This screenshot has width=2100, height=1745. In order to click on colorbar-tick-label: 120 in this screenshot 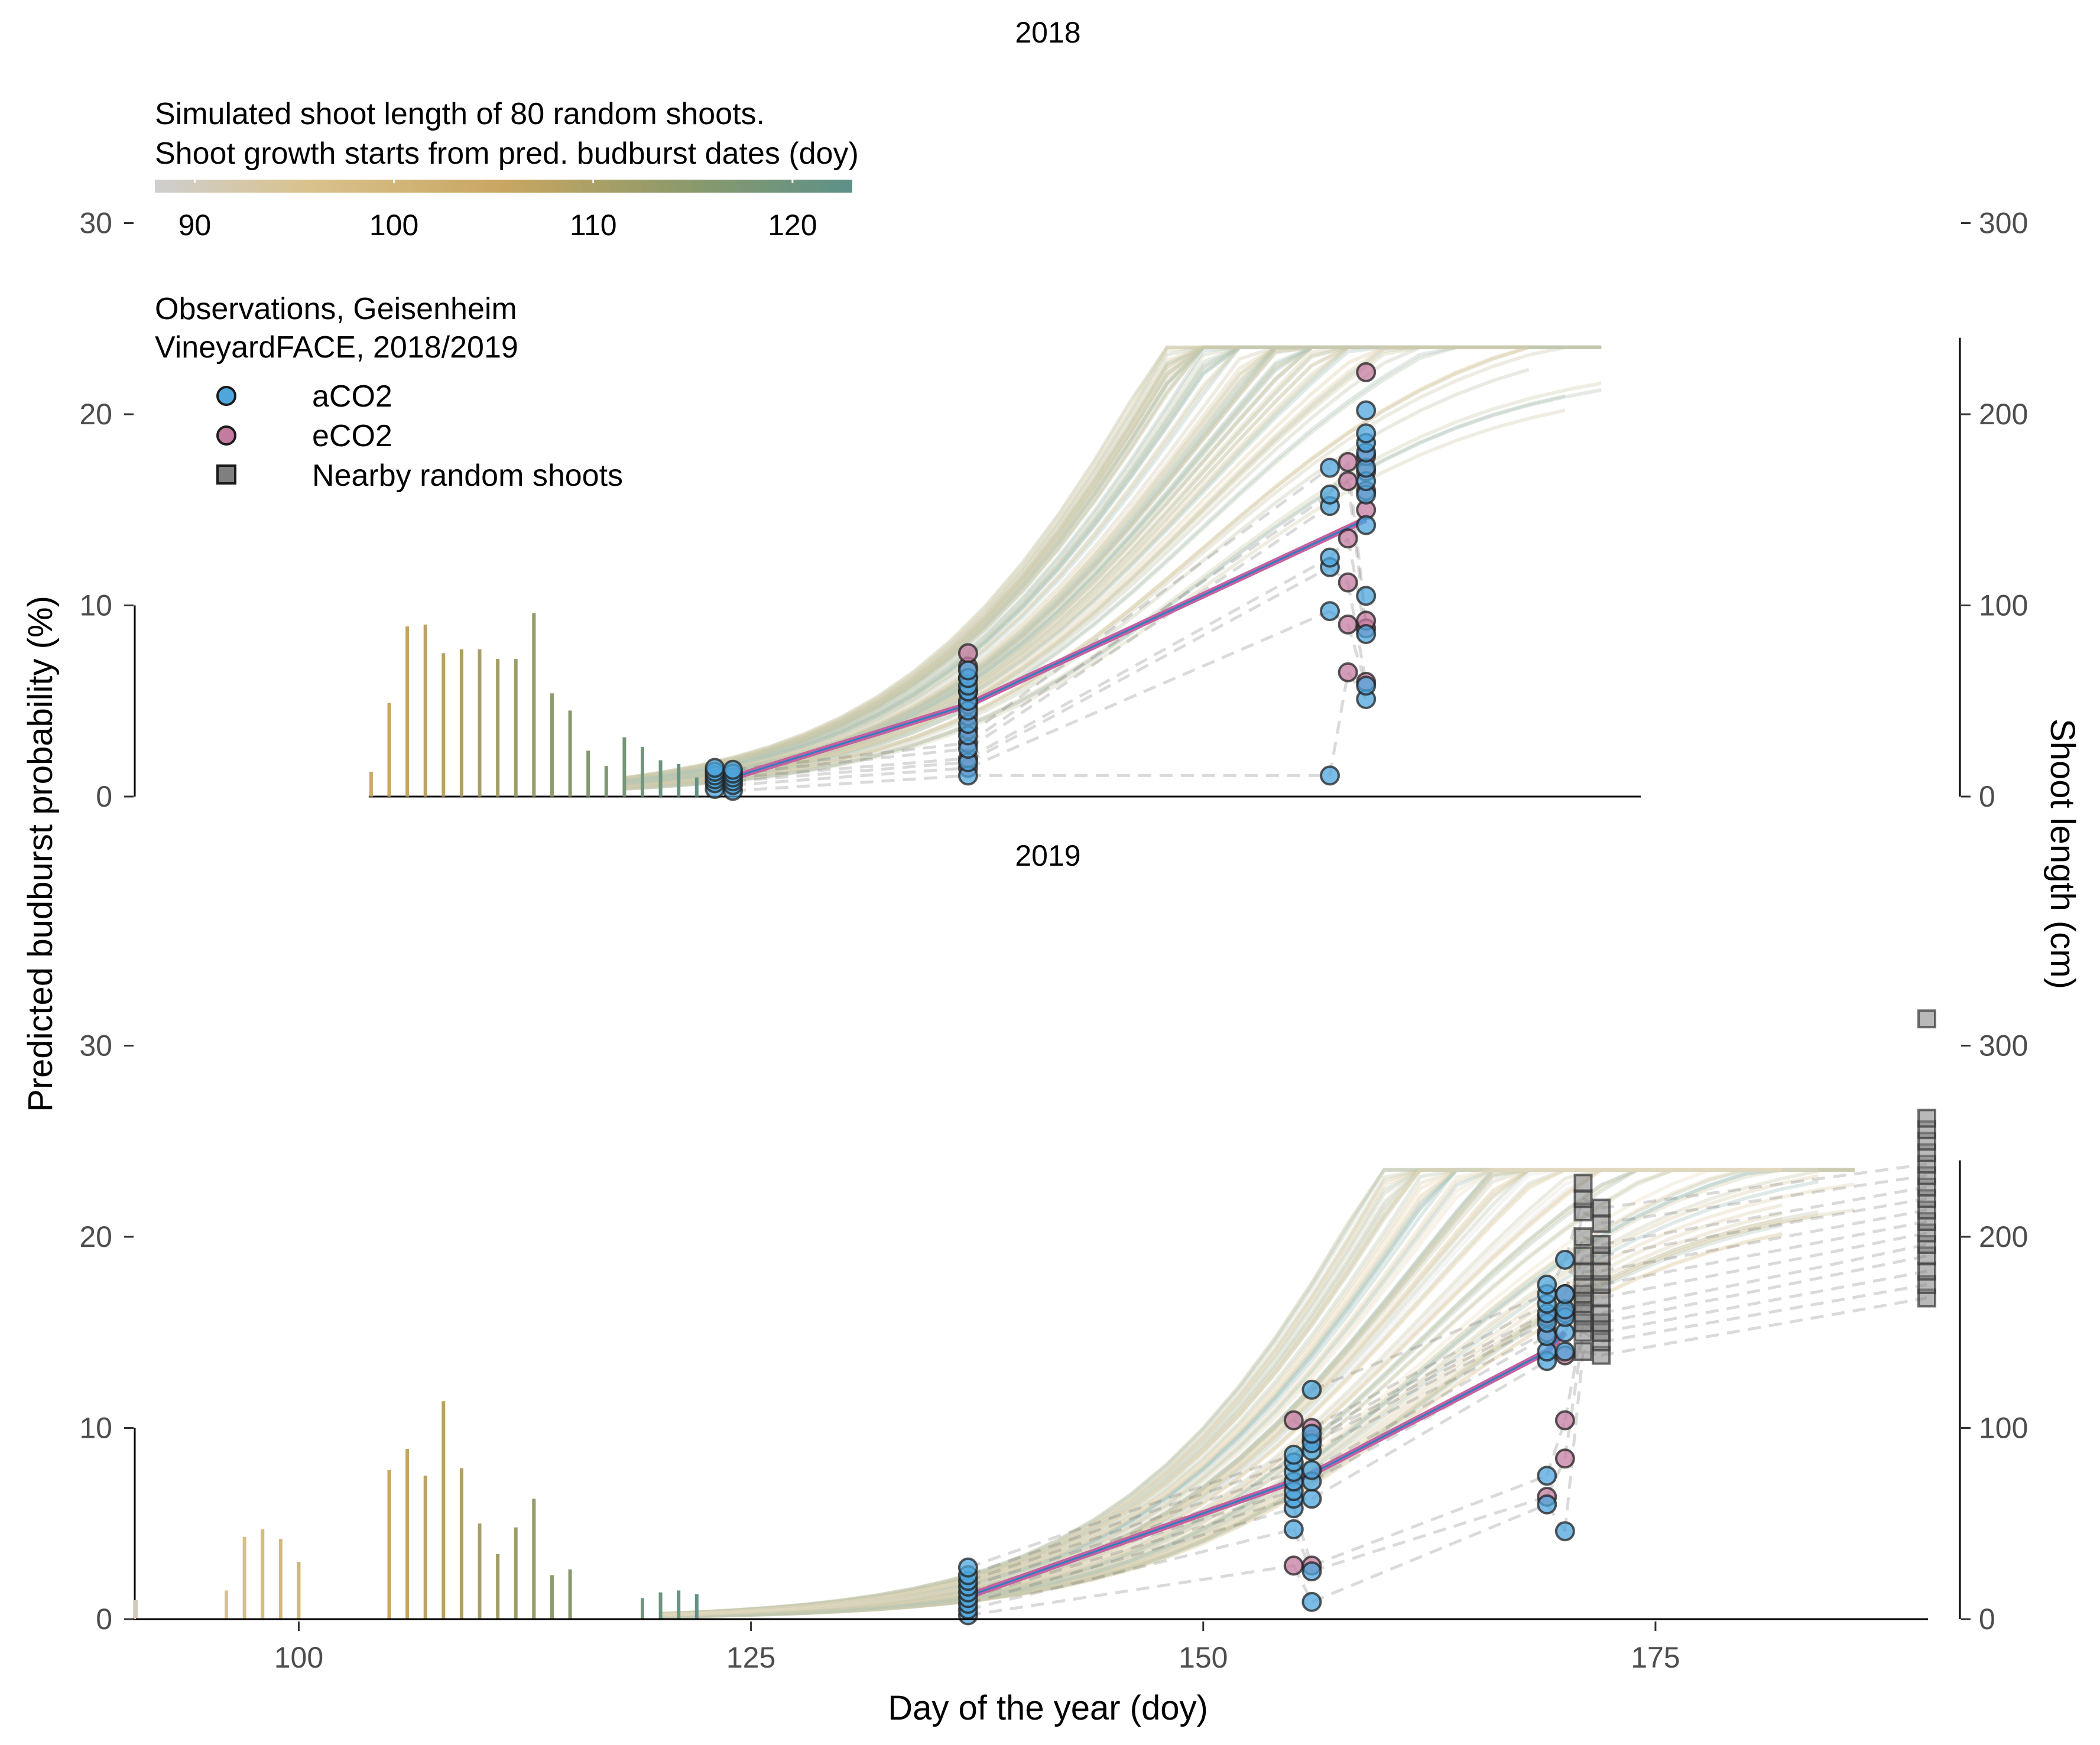, I will do `click(792, 225)`.